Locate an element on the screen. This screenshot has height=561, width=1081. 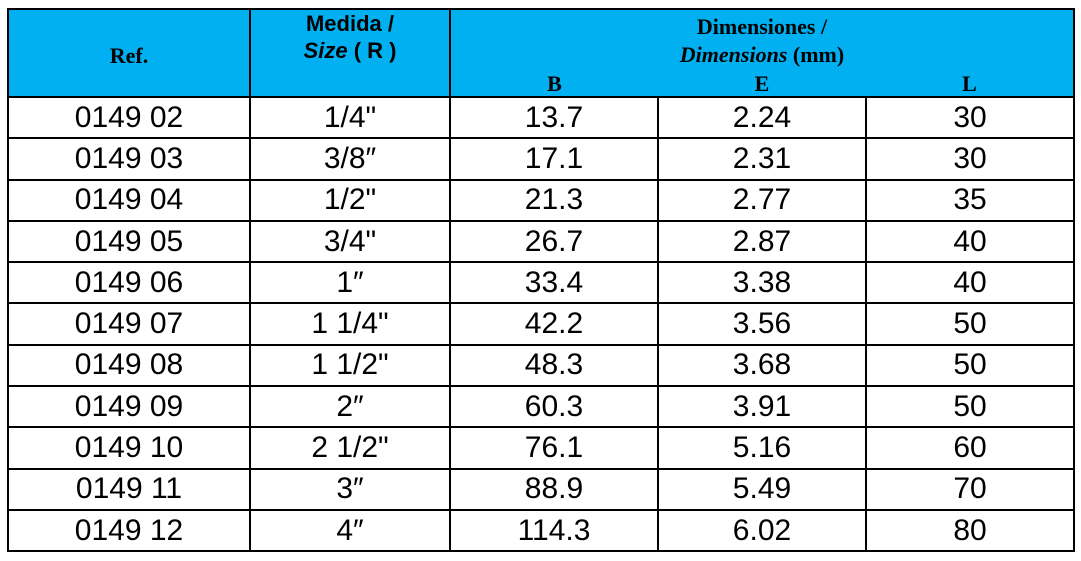
table-cell: 3″ is located at coordinates (350, 489).